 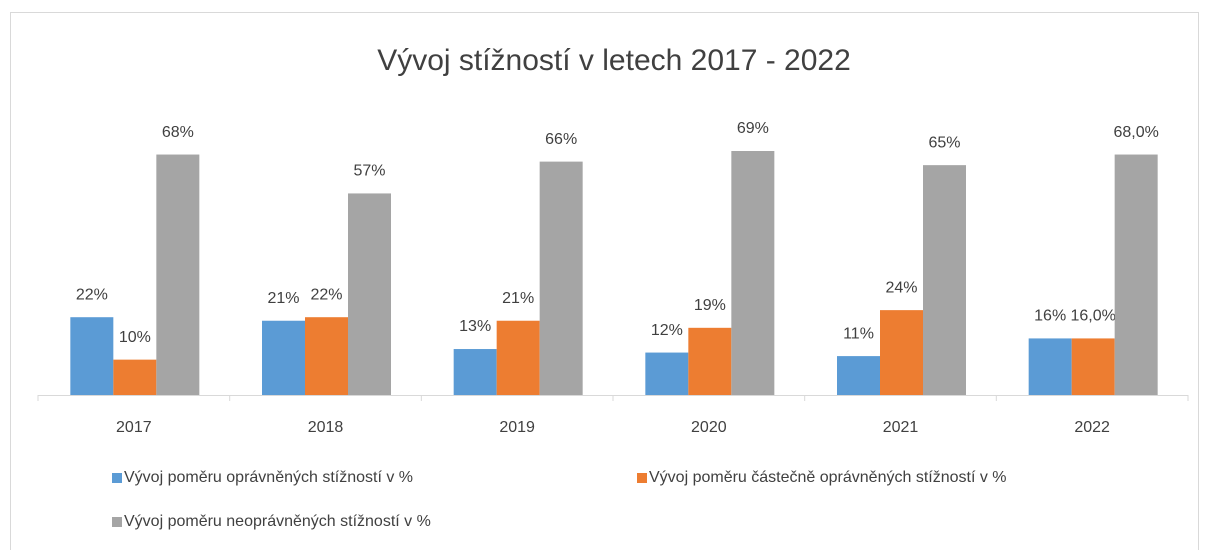 I want to click on chart-title: Vývoj stížností v letech 2017 - 2022, so click(x=614, y=60).